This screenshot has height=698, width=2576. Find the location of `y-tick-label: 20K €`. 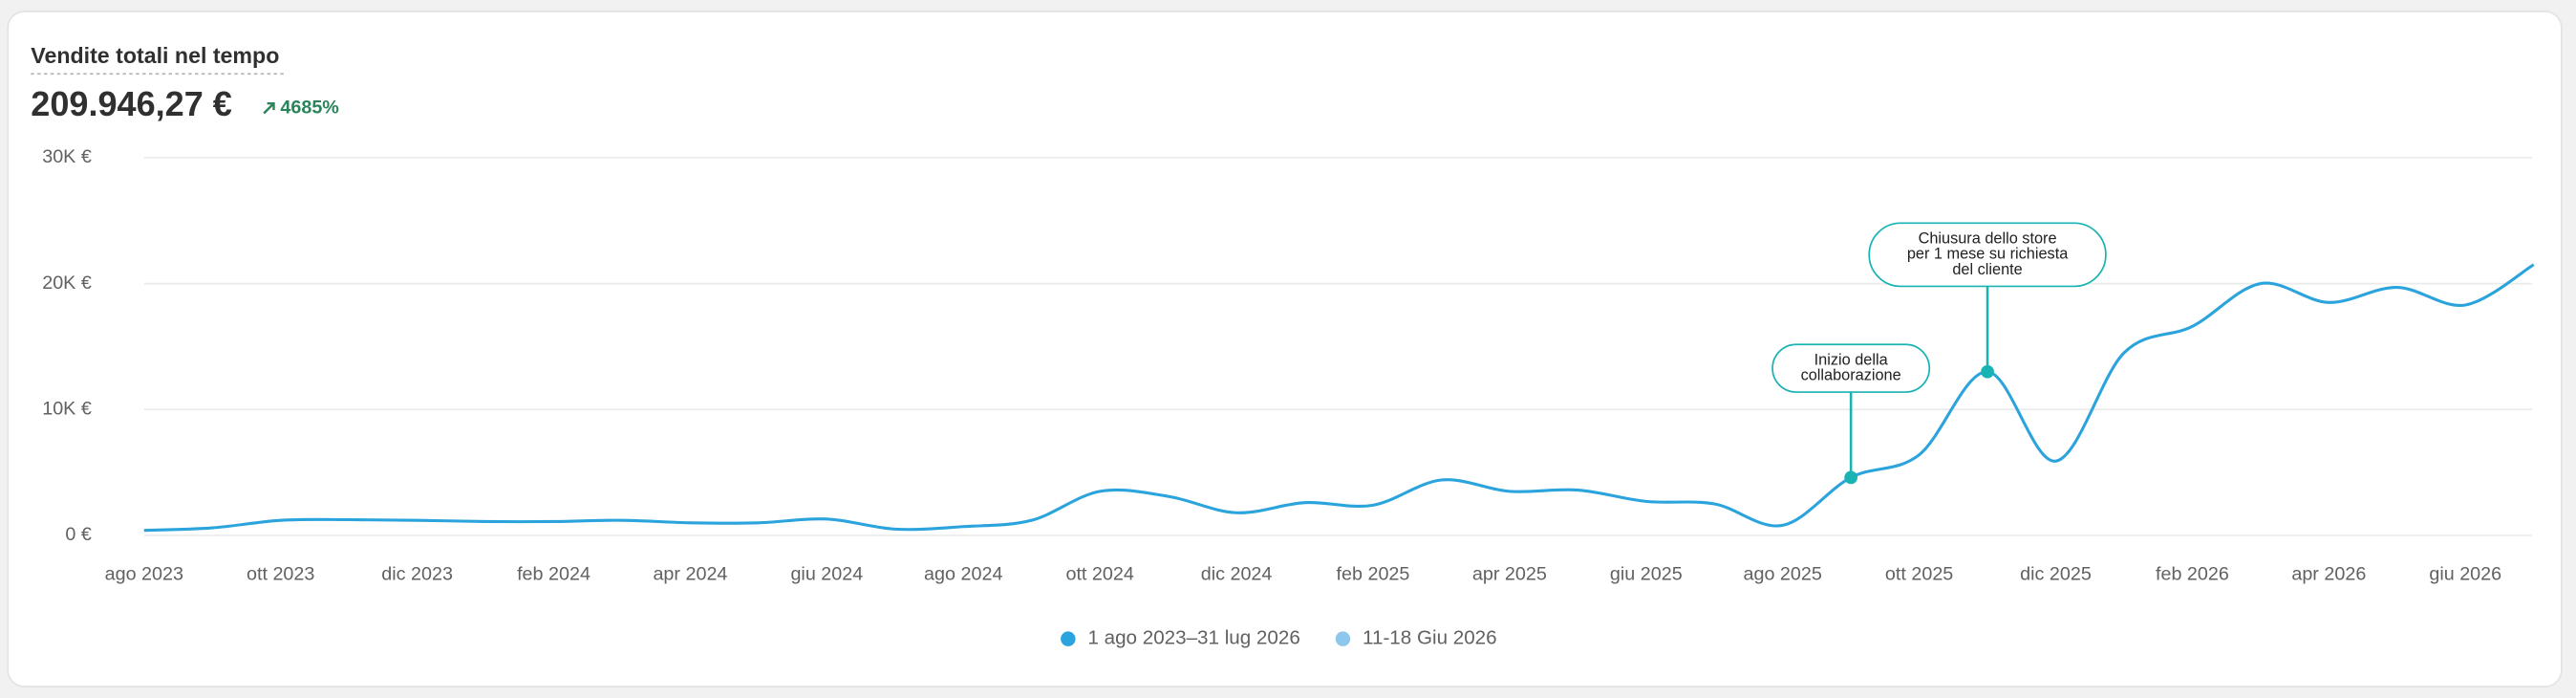

y-tick-label: 20K € is located at coordinates (67, 283).